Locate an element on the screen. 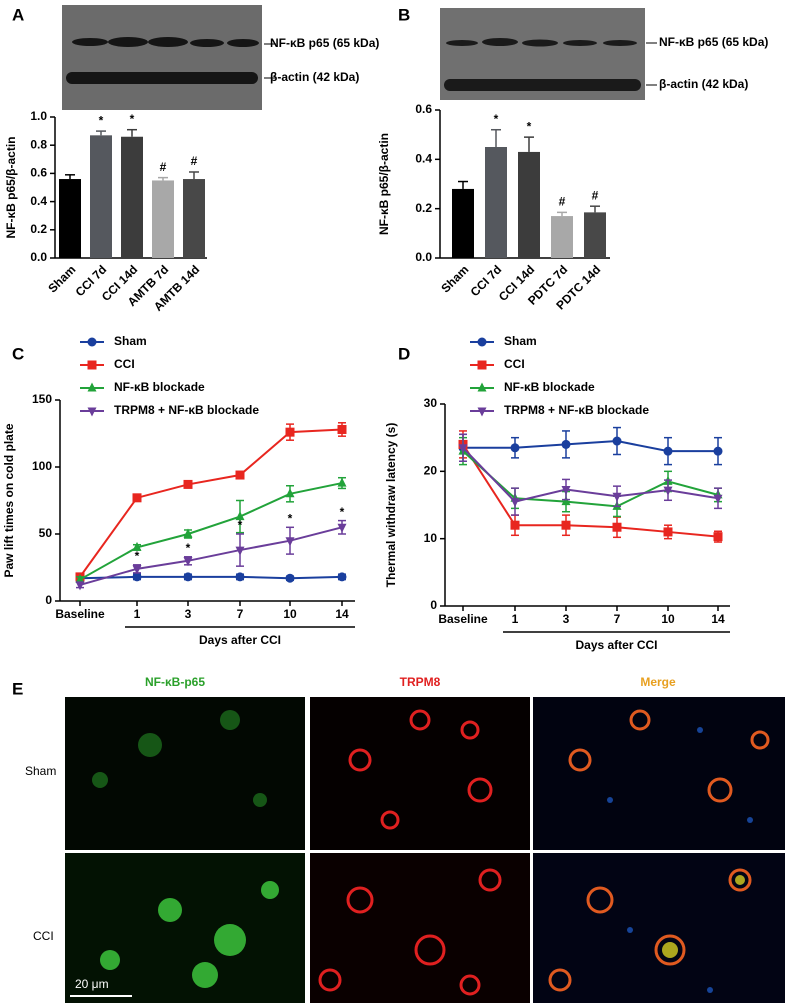 The height and width of the screenshot is (1008, 791). x-tick-label: Baseline is located at coordinates (463, 619).